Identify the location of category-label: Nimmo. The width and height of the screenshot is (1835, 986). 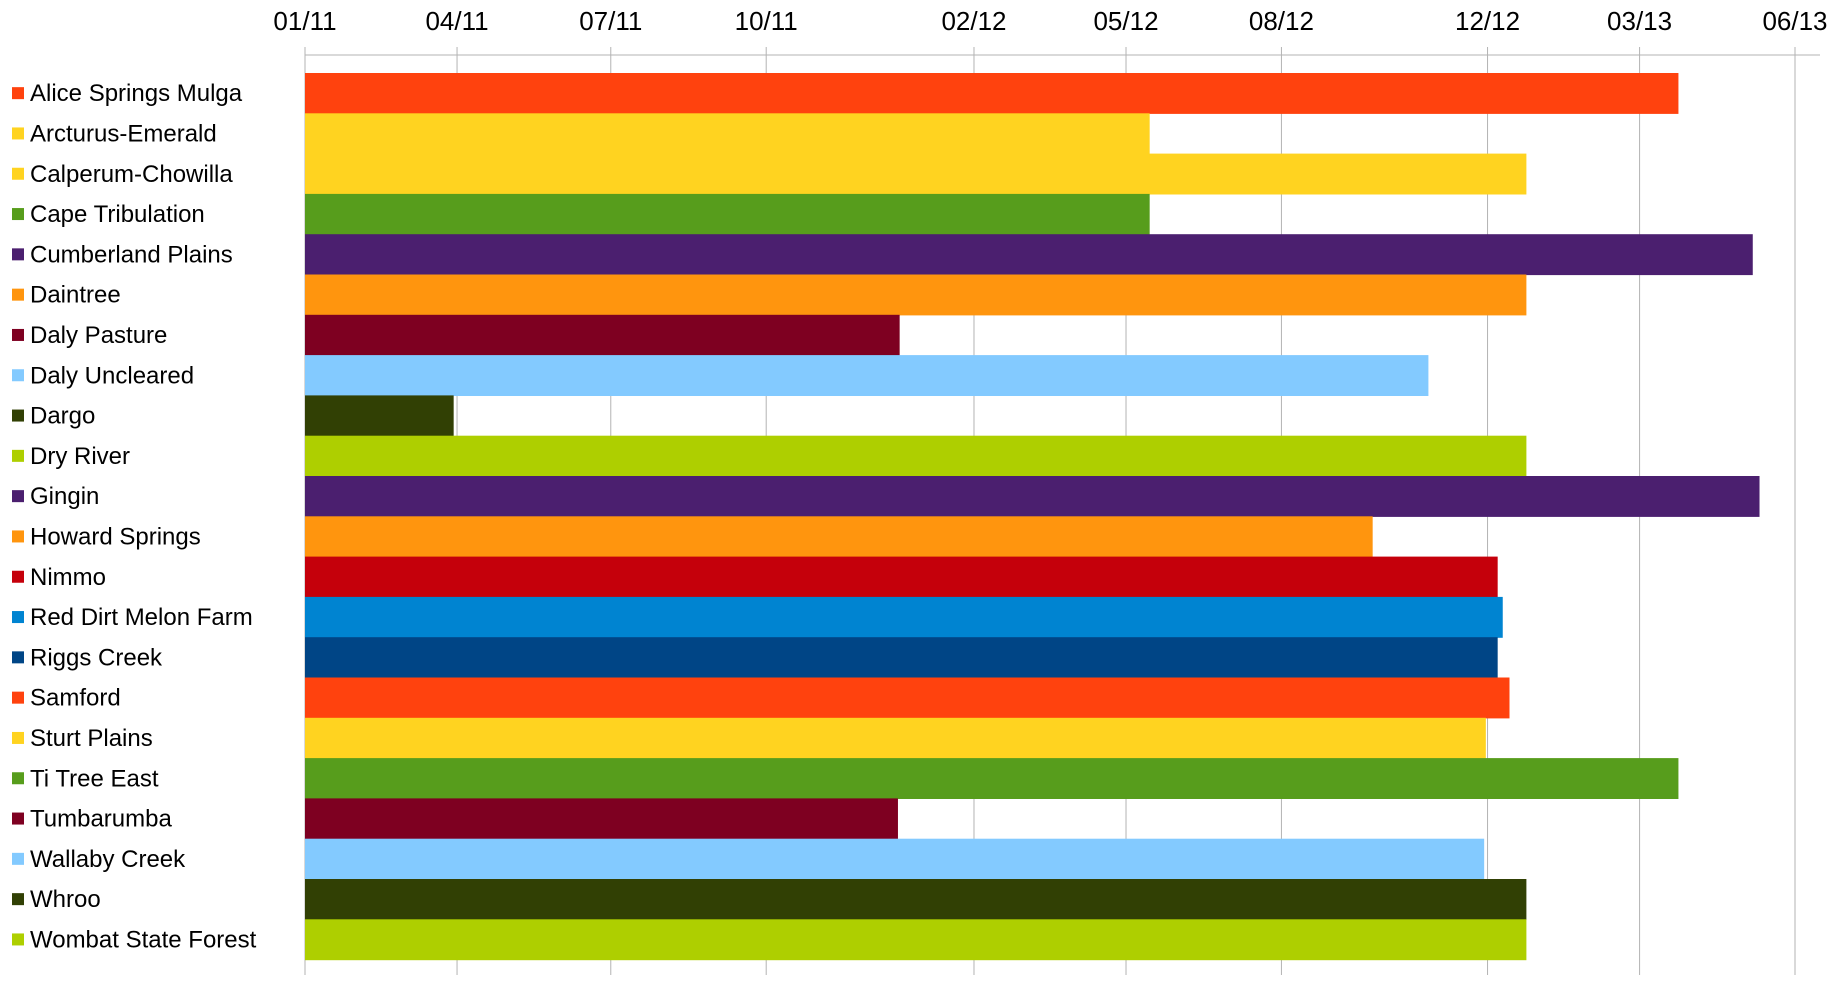
(68, 577).